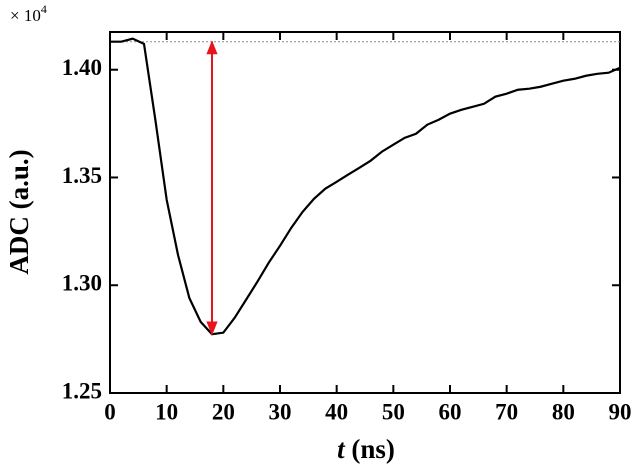  Describe the element at coordinates (19, 211) in the screenshot. I see `y-axis-label: ADC (a.u.)` at that location.